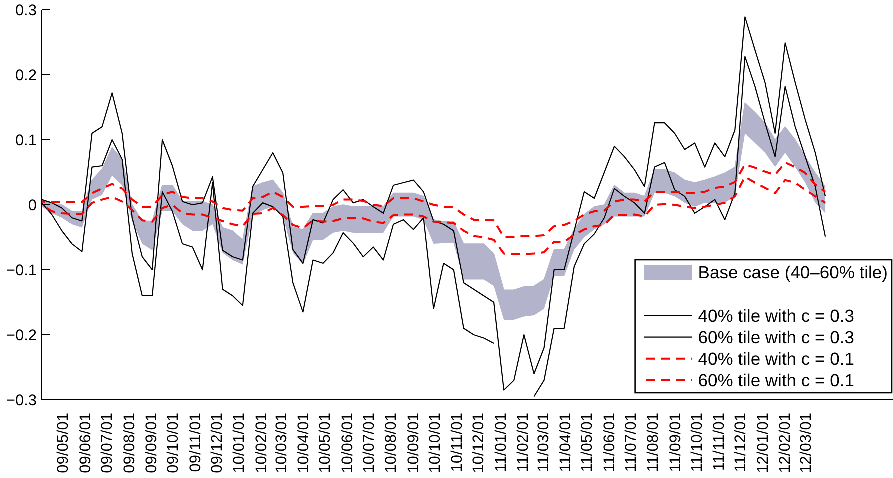 The image size is (893, 478). What do you see at coordinates (85, 443) in the screenshot?
I see `x-tick-label: 09/06/01` at bounding box center [85, 443].